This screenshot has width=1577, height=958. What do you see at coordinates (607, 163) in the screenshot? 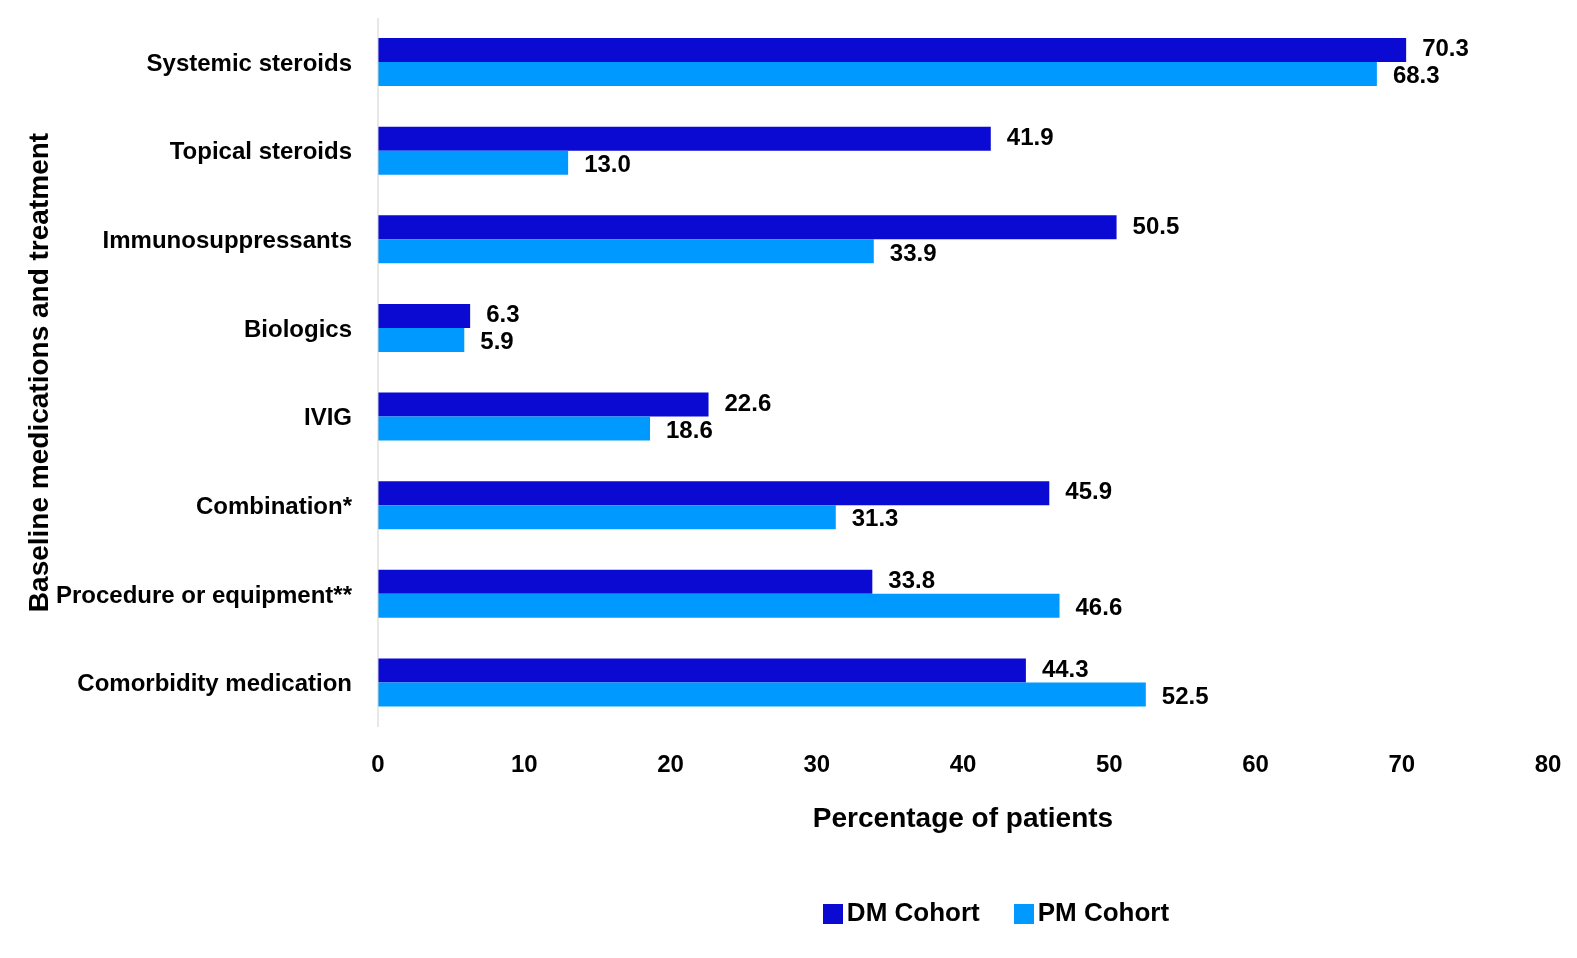
I see `data-label: 13.0` at bounding box center [607, 163].